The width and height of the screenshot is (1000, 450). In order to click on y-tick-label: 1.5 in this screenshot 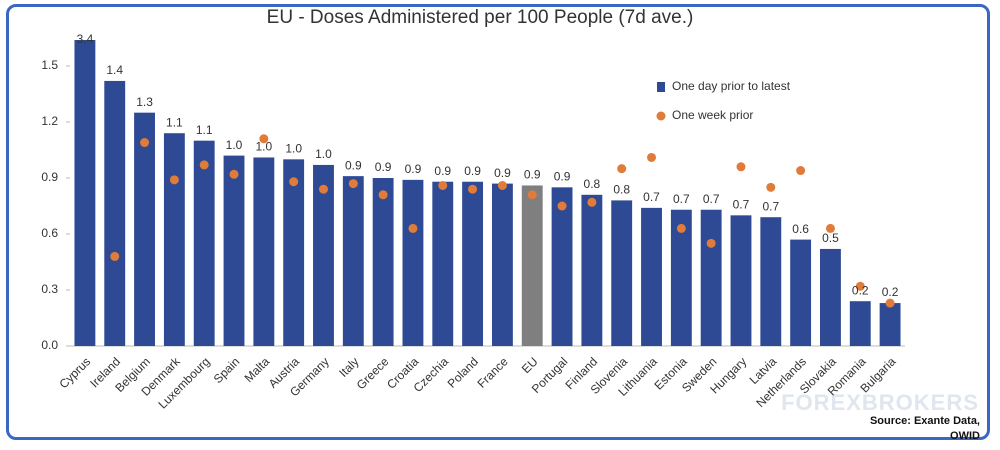, I will do `click(49, 65)`.